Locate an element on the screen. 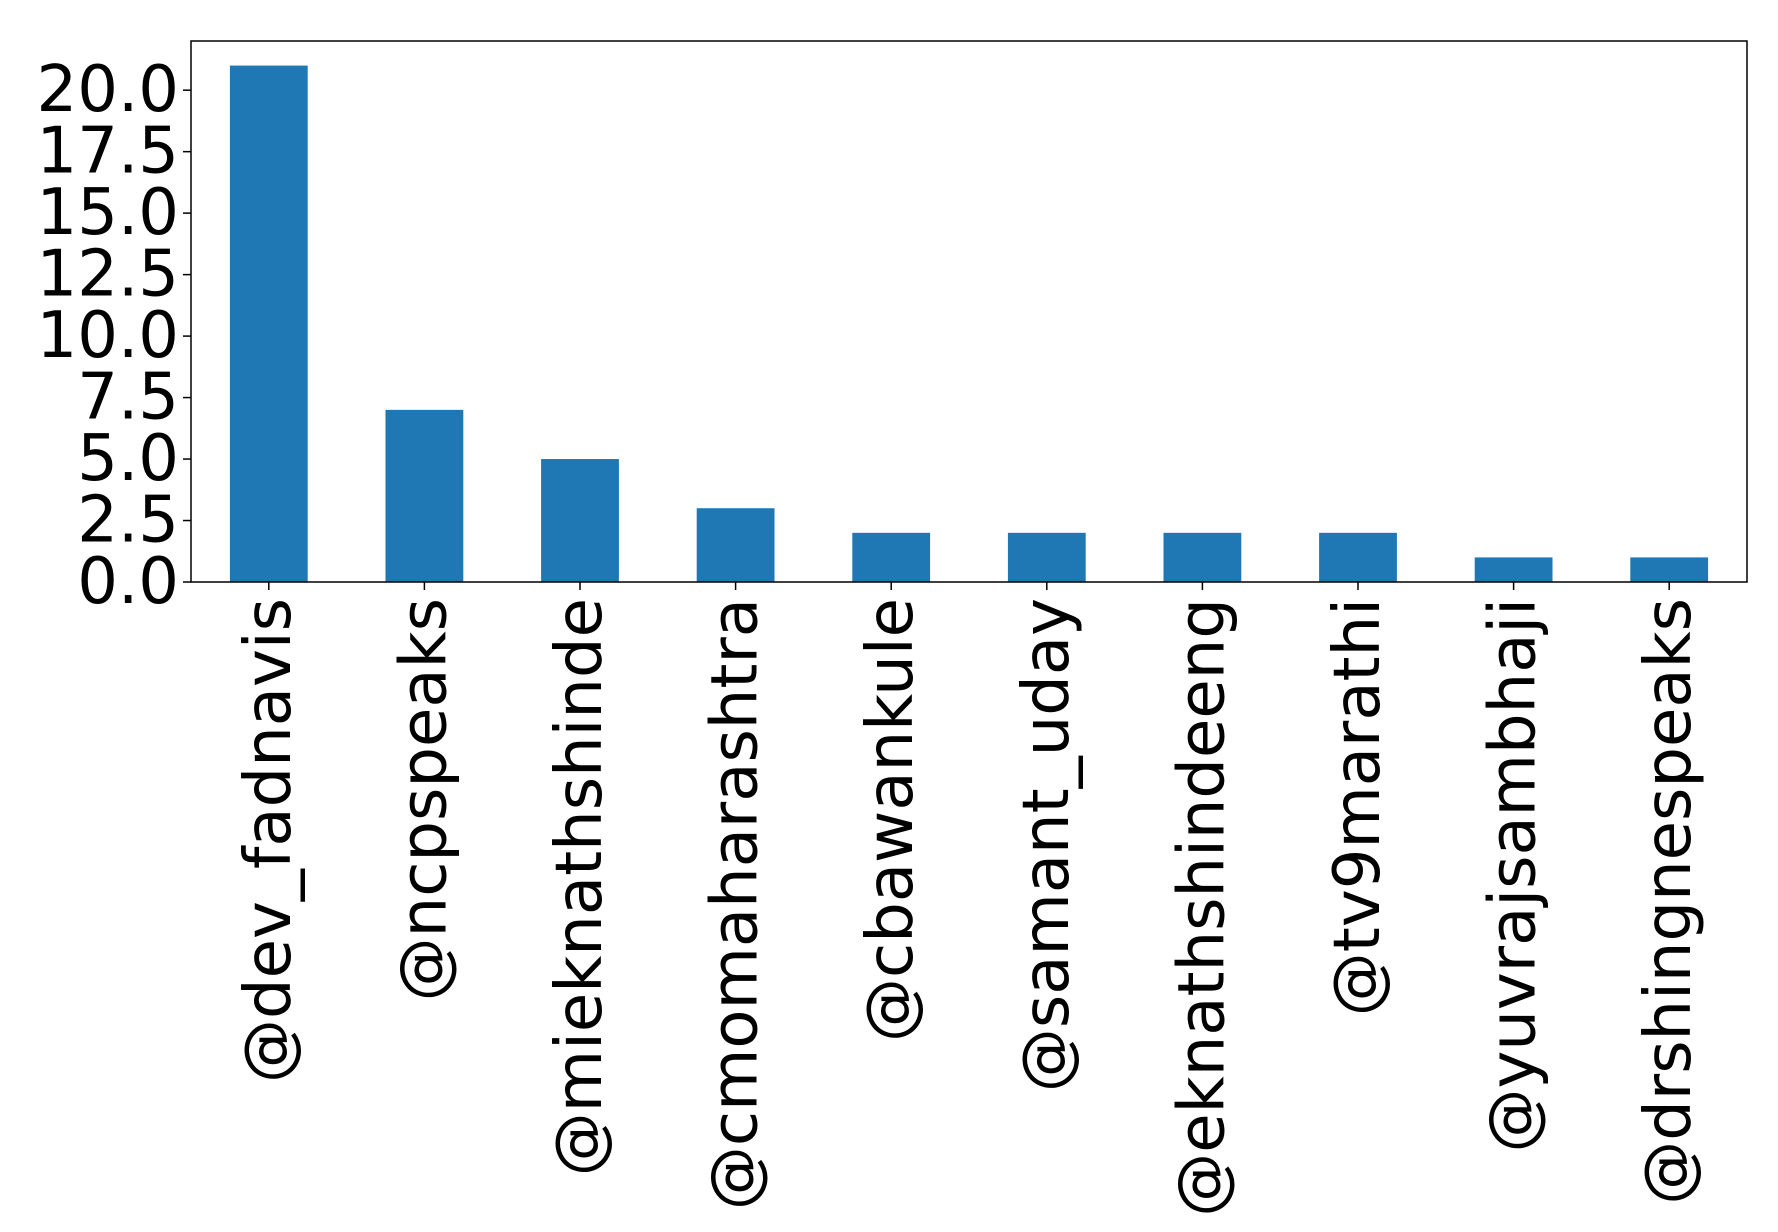  bar-cmomaharashtra is located at coordinates (735, 545).